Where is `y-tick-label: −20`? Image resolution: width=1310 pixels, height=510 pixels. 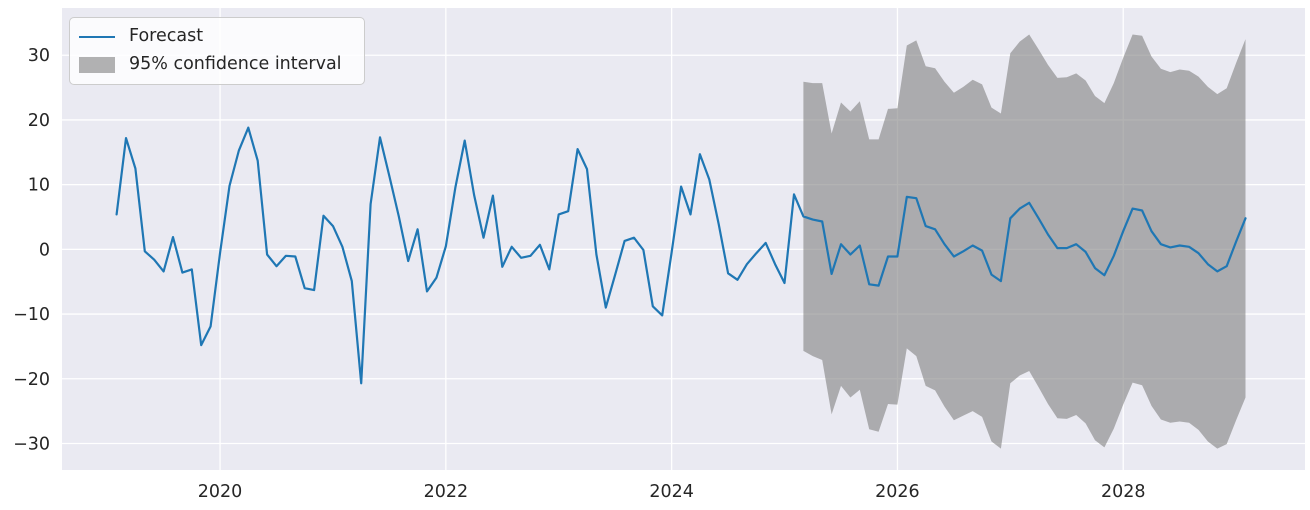
y-tick-label: −20 is located at coordinates (31, 380).